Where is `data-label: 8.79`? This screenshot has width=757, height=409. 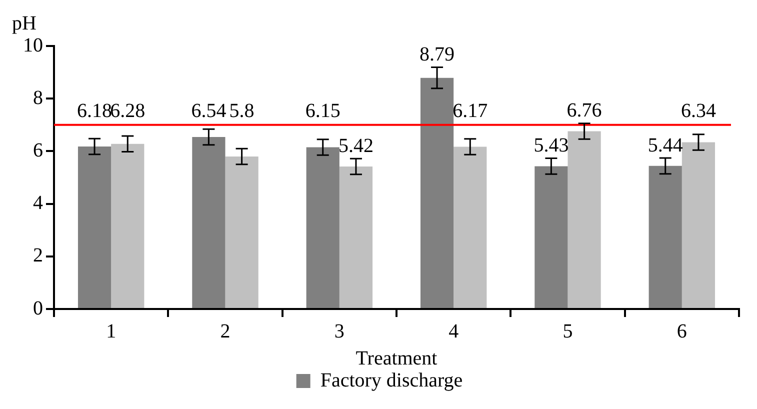 data-label: 8.79 is located at coordinates (437, 55).